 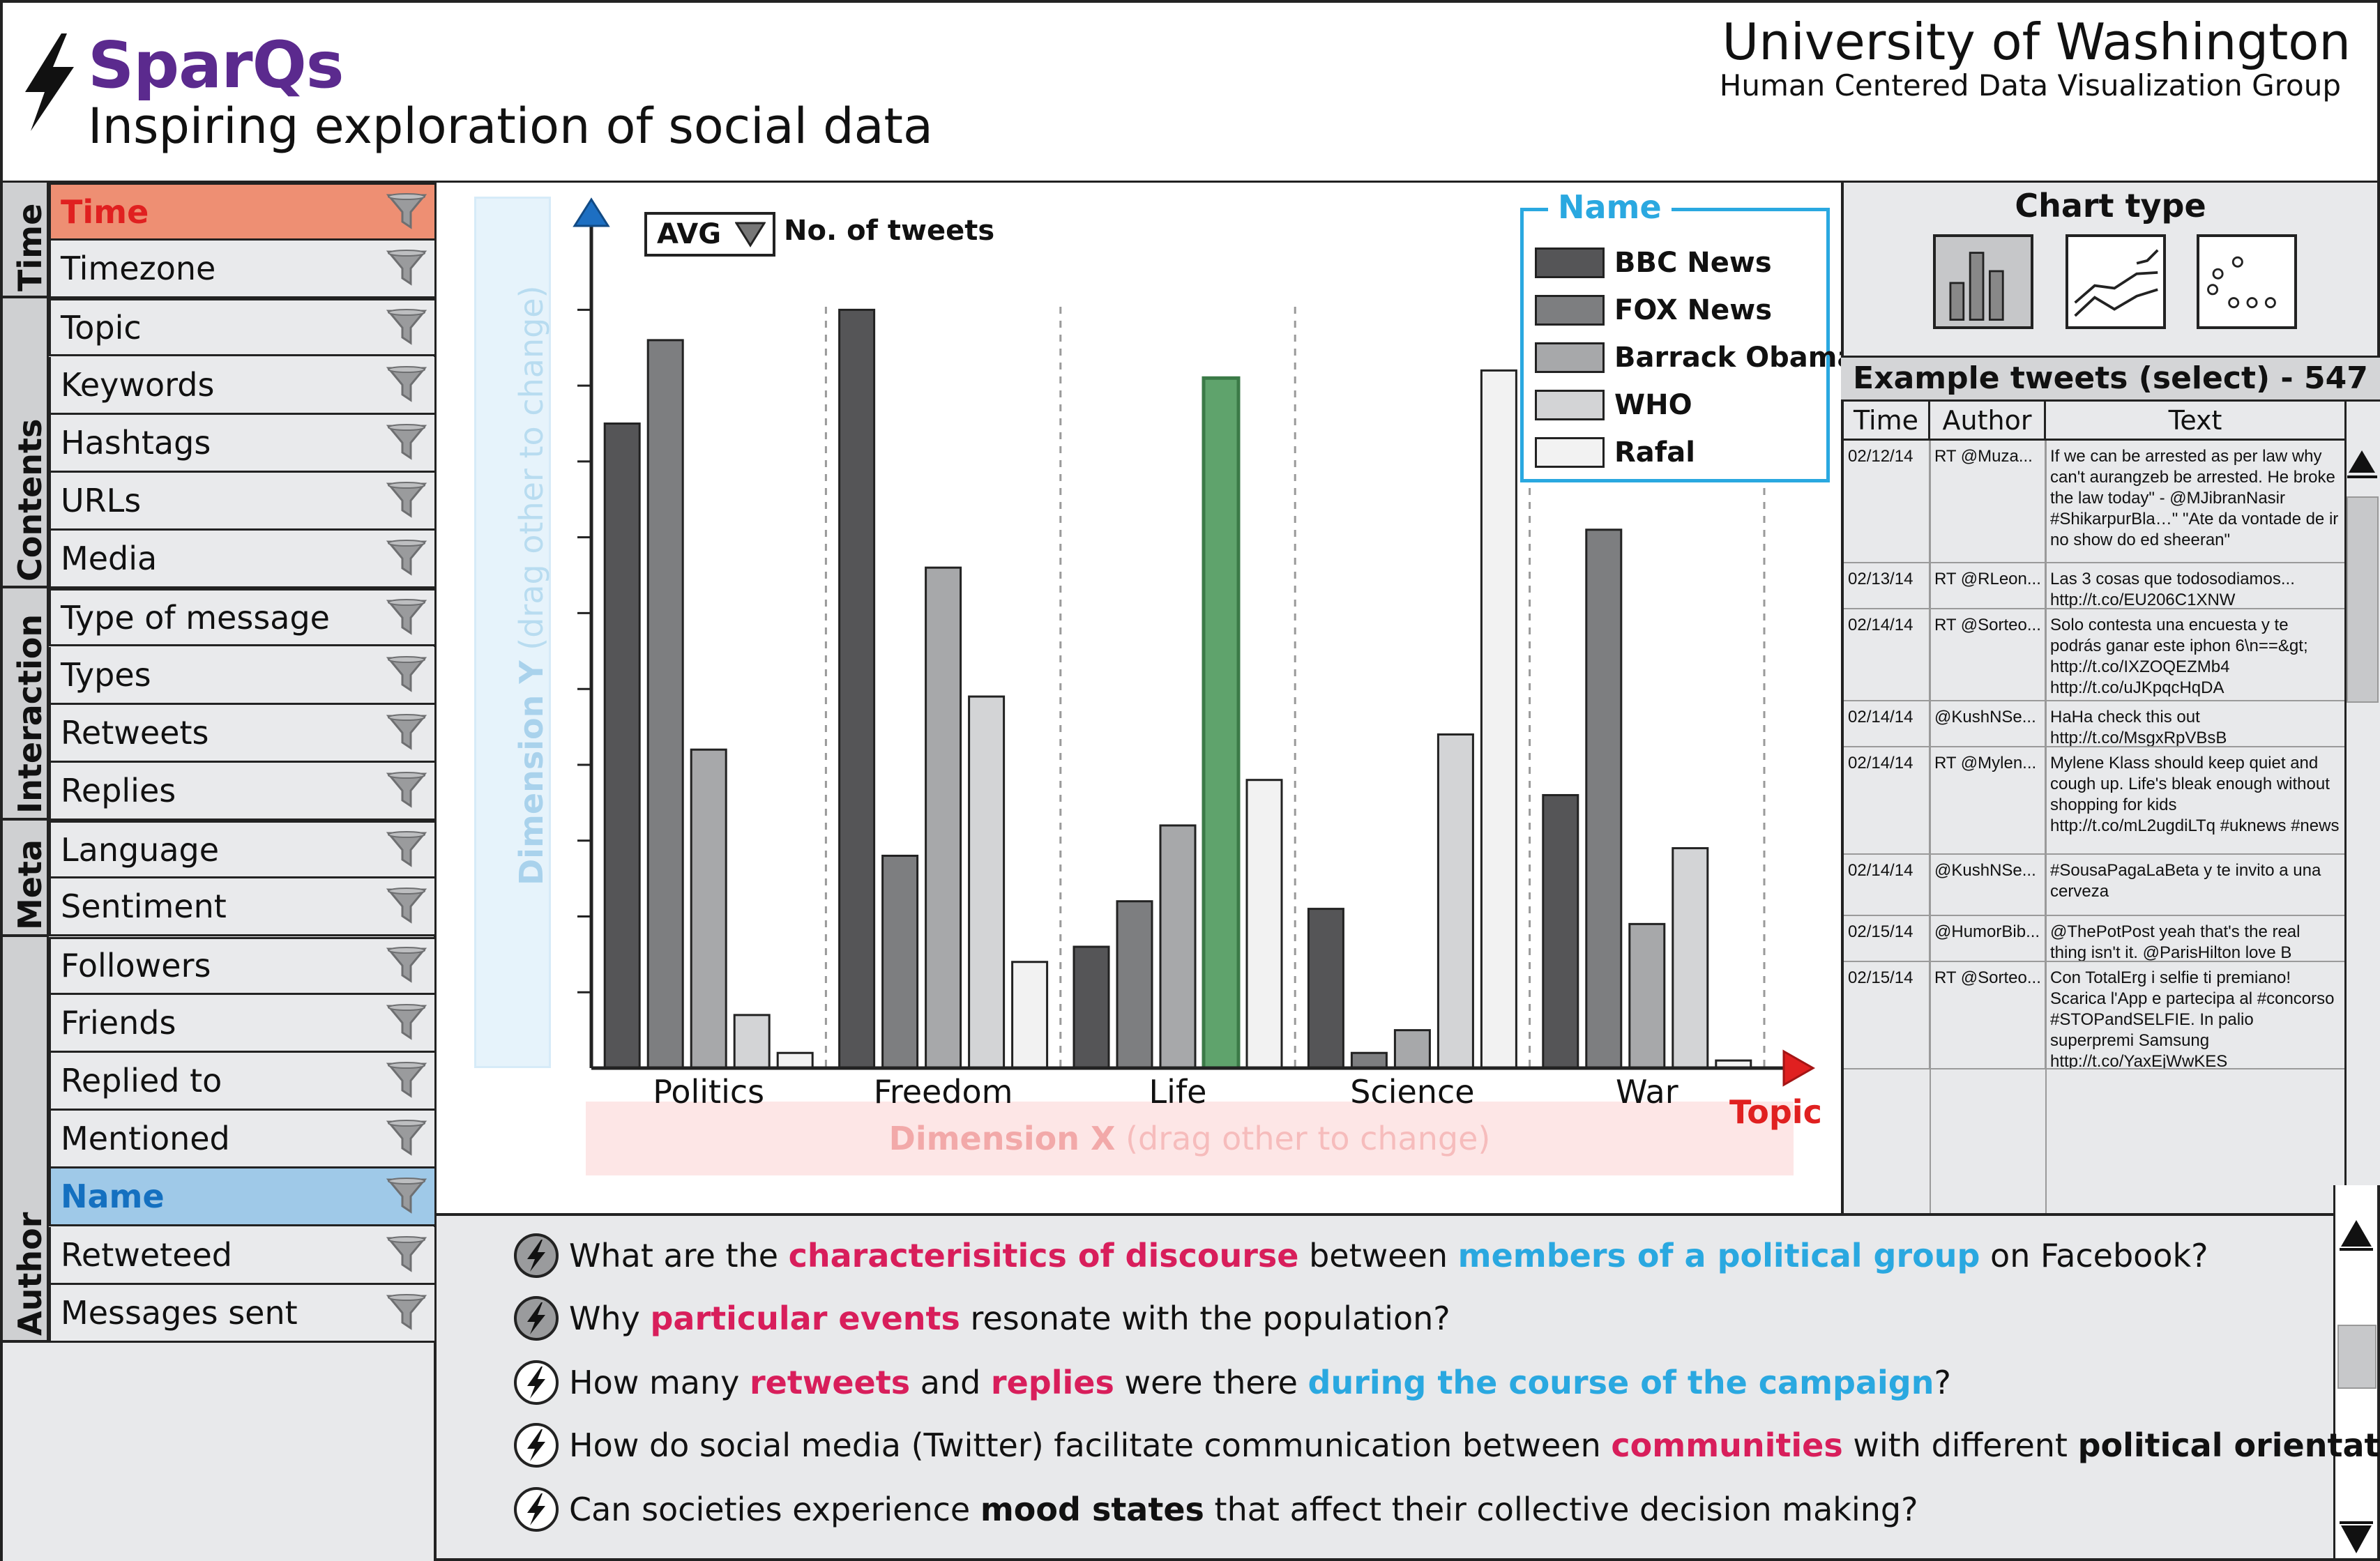 What do you see at coordinates (1615, 452) in the screenshot?
I see `legend-item: Rafal` at bounding box center [1615, 452].